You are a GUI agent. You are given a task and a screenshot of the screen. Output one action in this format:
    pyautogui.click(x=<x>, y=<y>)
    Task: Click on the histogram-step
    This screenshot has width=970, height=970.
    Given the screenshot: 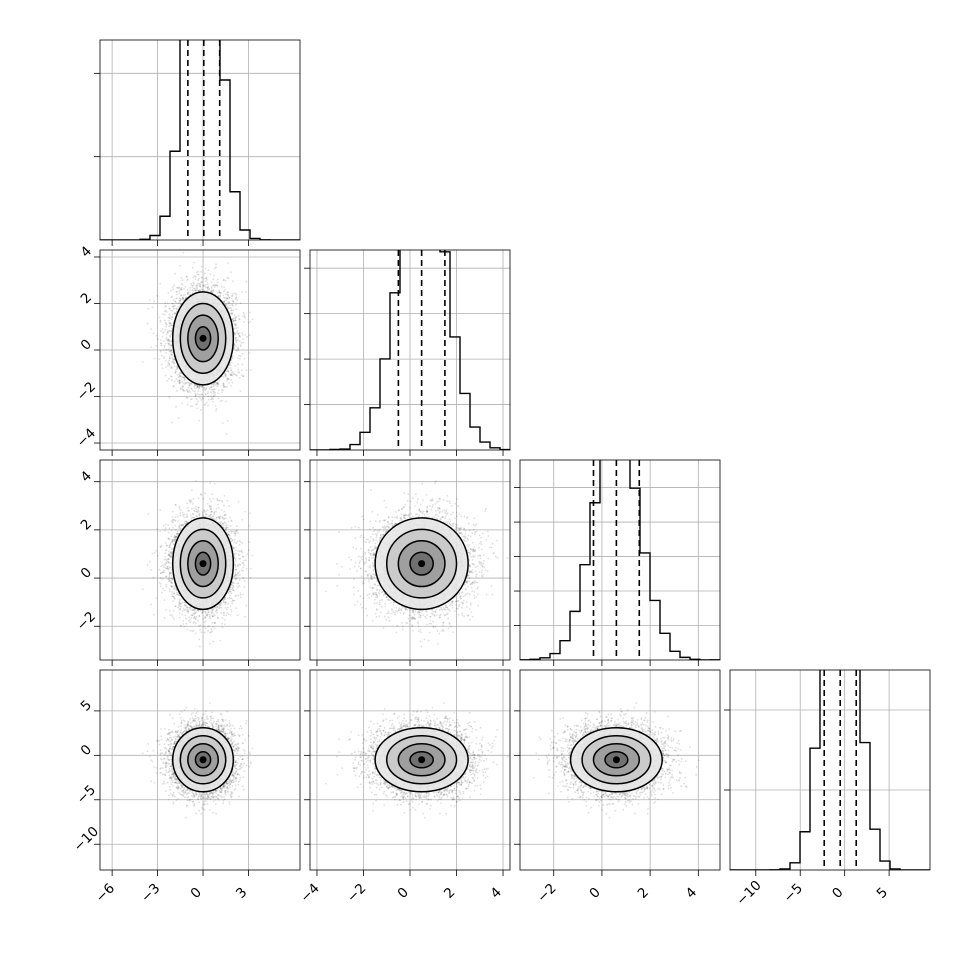 What is the action you would take?
    pyautogui.click(x=200, y=140)
    